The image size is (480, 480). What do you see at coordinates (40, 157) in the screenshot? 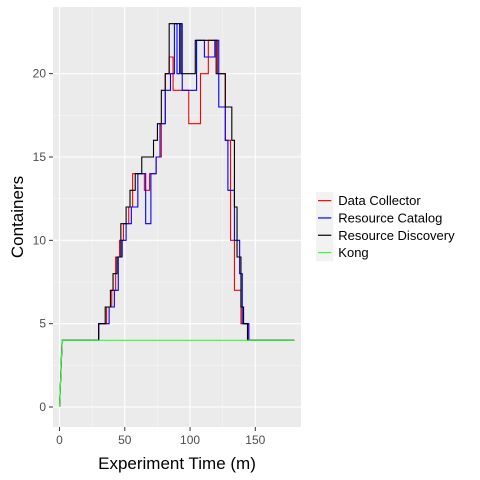
I see `y-tick-label: 15` at bounding box center [40, 157].